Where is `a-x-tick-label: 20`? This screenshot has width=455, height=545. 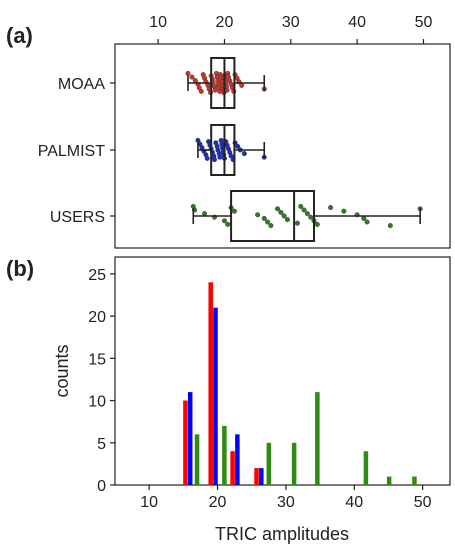 a-x-tick-label: 20 is located at coordinates (225, 22).